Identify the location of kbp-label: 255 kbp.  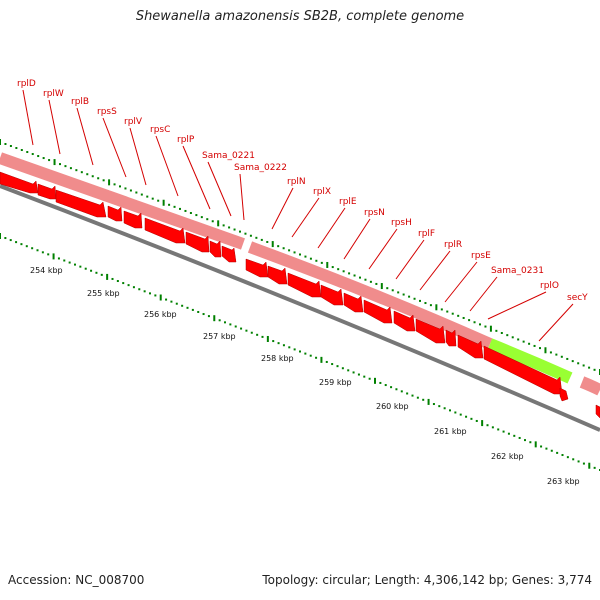
(103, 293).